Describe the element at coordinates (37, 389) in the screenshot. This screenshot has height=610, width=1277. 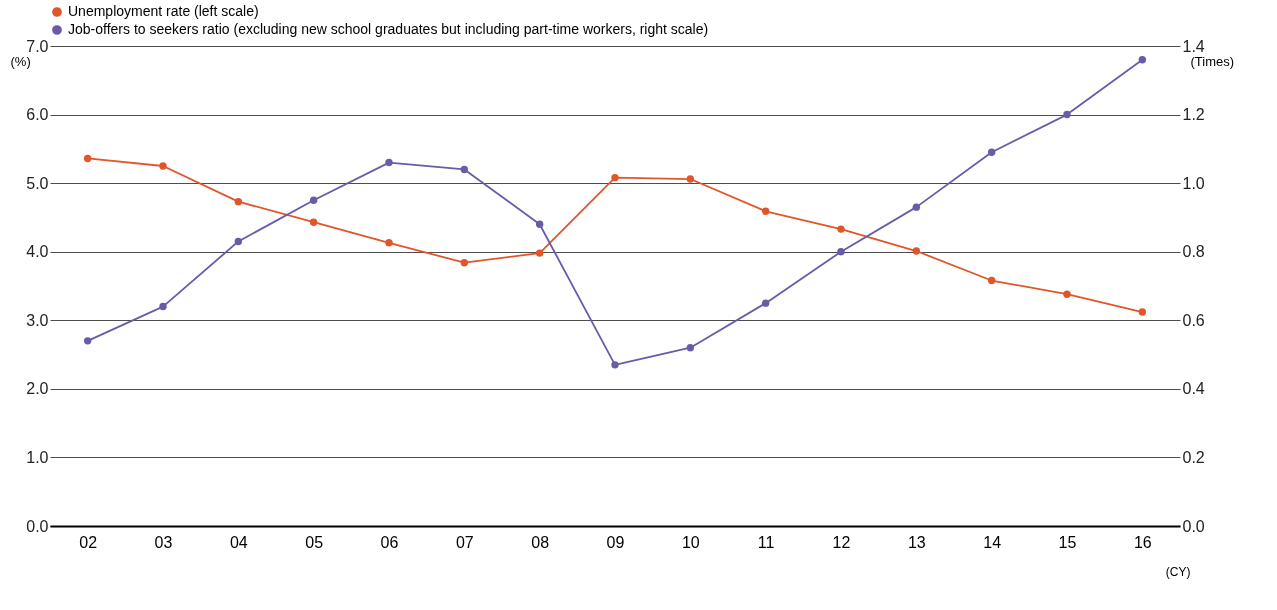
I see `y-tick-label: 2.0` at that location.